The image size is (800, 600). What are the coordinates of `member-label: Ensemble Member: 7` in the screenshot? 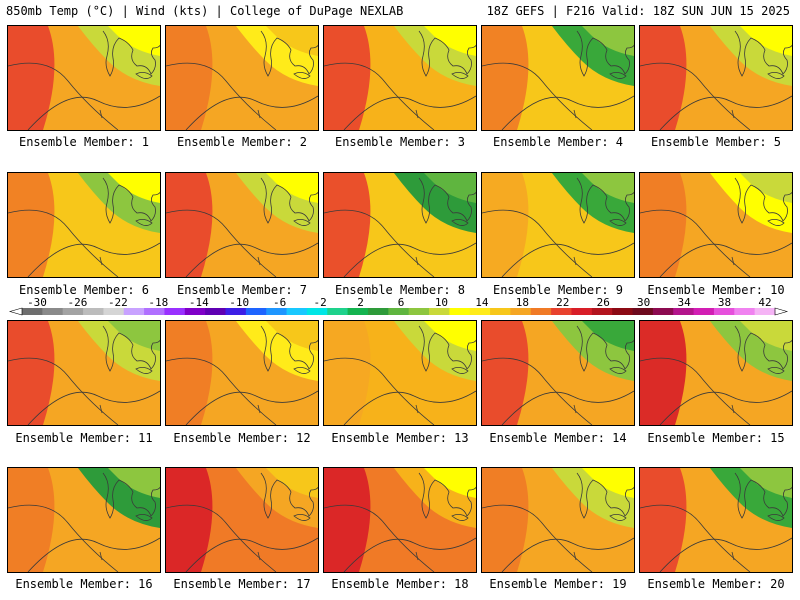 It's located at (242, 290).